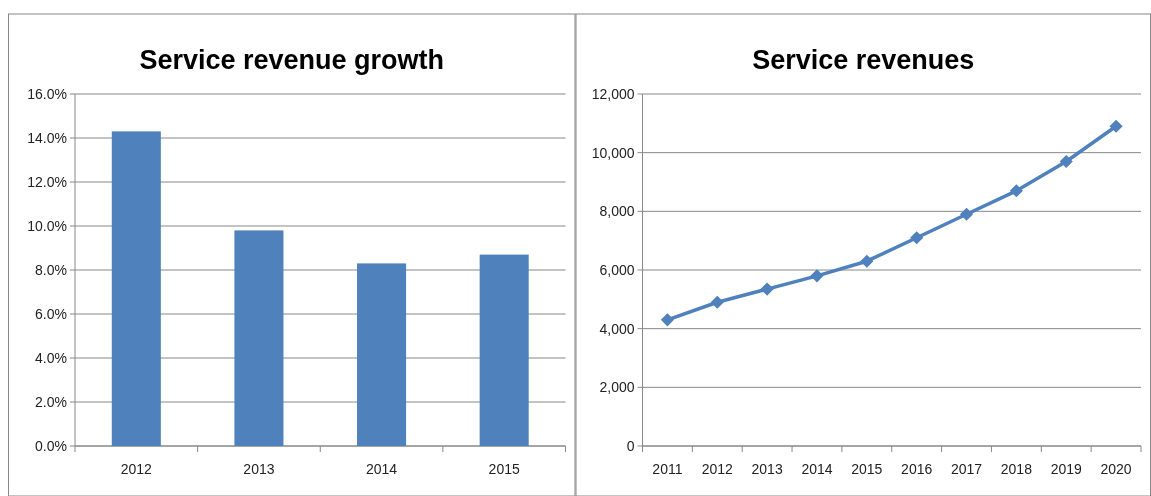 The image size is (1151, 496). What do you see at coordinates (47, 225) in the screenshot?
I see `y-tick-label: 10.0%` at bounding box center [47, 225].